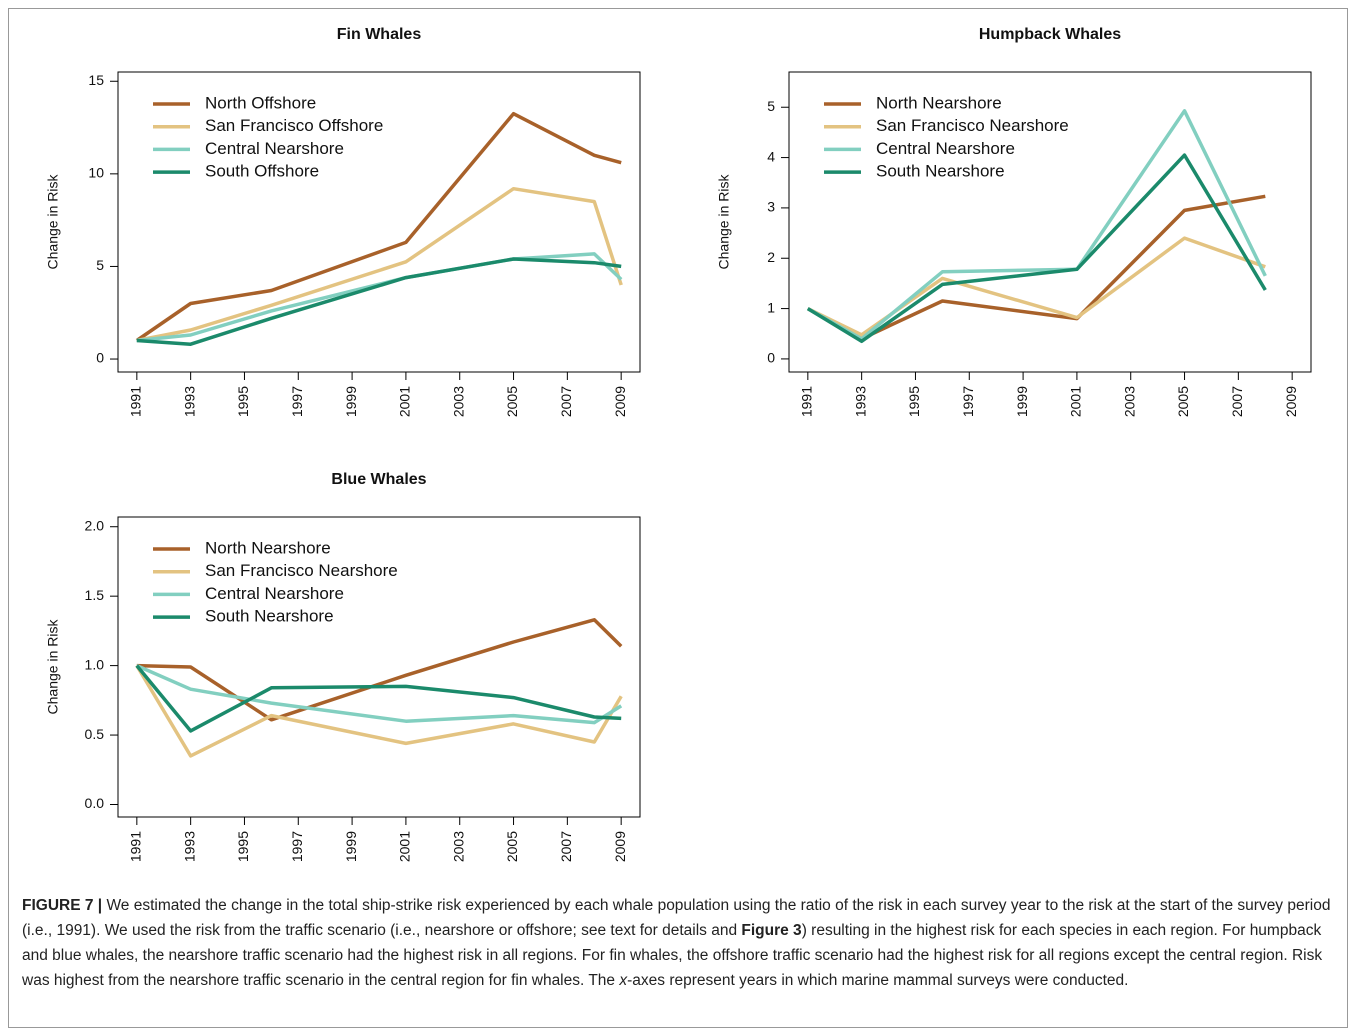 This screenshot has height=1035, width=1358. Describe the element at coordinates (95, 803) in the screenshot. I see `y-tick-label: 0.0` at that location.